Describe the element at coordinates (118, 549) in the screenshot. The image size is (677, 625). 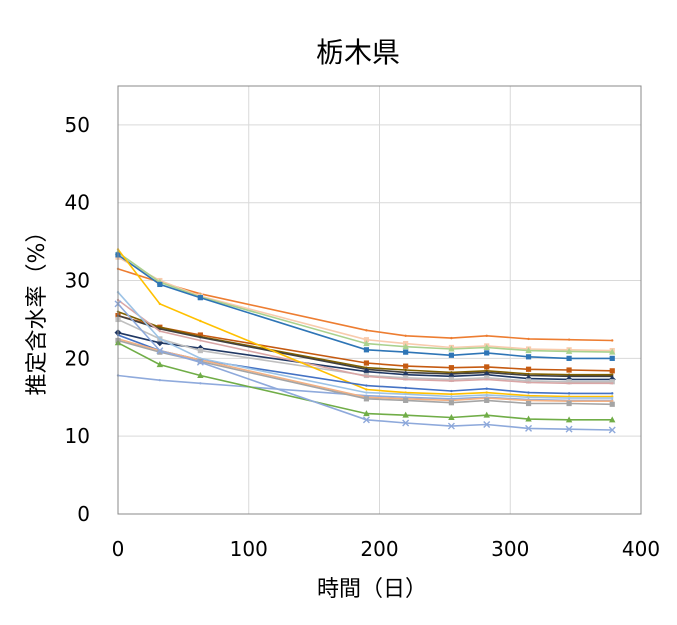
I see `x-tick-label: 0` at that location.